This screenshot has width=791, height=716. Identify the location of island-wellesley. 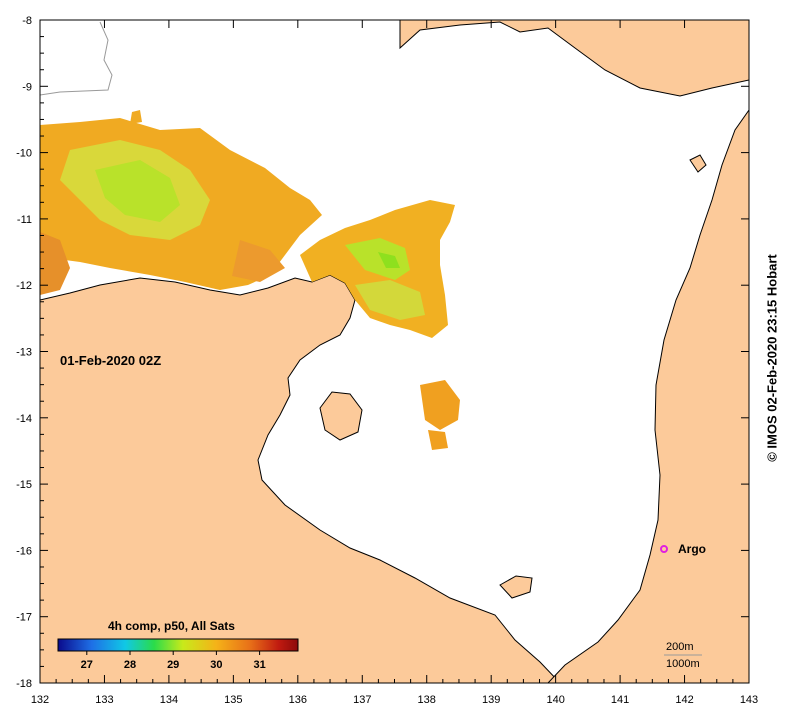
(516, 587).